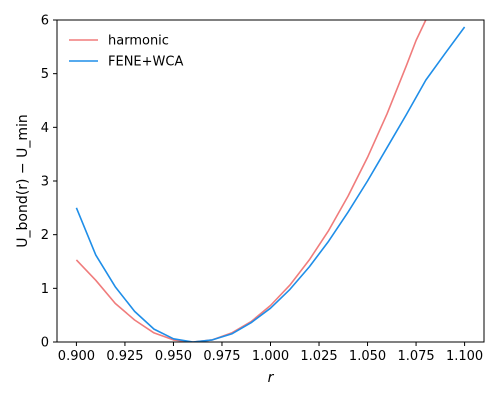 This screenshot has width=500, height=400. What do you see at coordinates (124, 356) in the screenshot?
I see `x-tick-label: 0.925` at bounding box center [124, 356].